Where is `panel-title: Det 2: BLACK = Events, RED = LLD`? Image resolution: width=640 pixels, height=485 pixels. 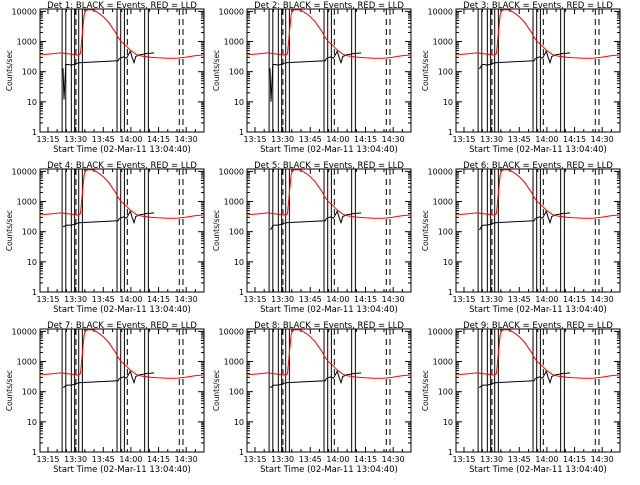 panel-title: Det 2: BLACK = Events, RED = LLD is located at coordinates (329, 6).